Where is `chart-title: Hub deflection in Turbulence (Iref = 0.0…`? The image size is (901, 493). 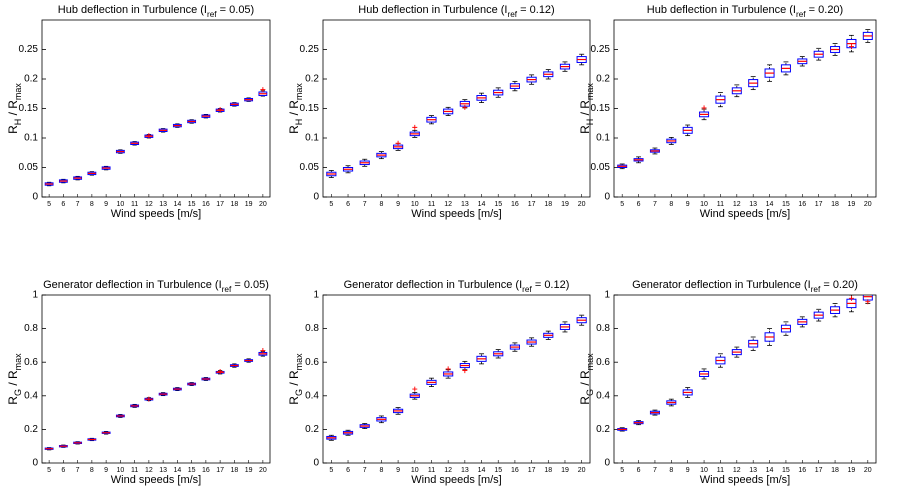
chart-title: Hub deflection in Turbulence (Iref = 0.0… is located at coordinates (156, 11).